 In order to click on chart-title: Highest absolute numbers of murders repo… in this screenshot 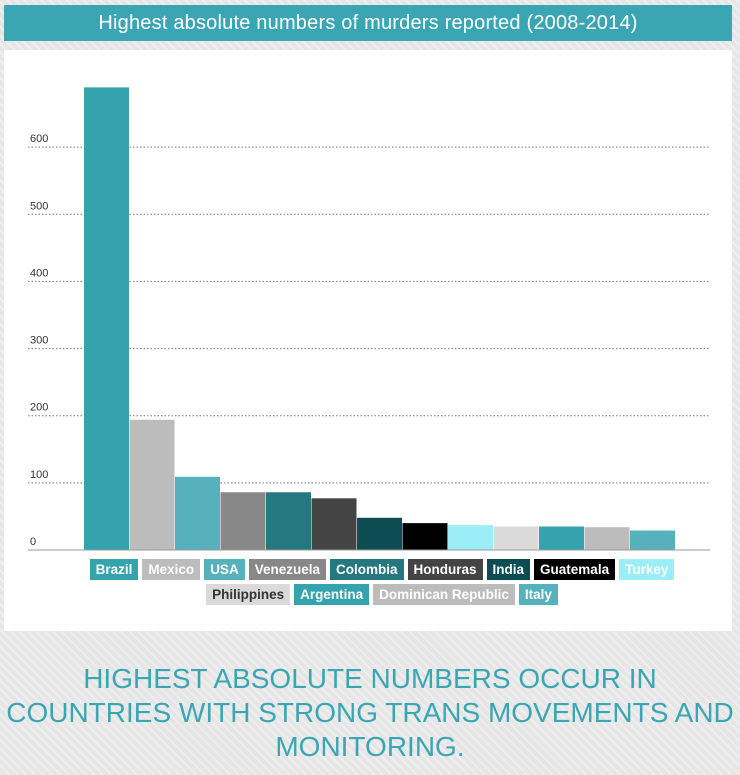, I will do `click(368, 23)`.